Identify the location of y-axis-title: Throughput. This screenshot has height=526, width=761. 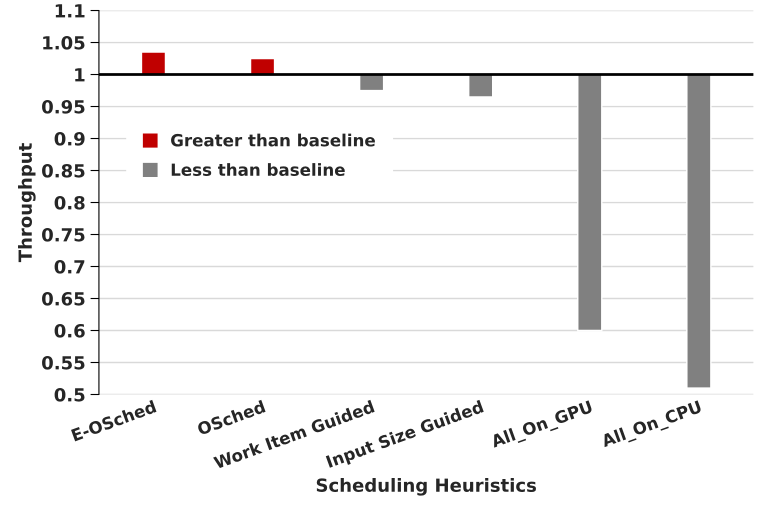
(27, 202).